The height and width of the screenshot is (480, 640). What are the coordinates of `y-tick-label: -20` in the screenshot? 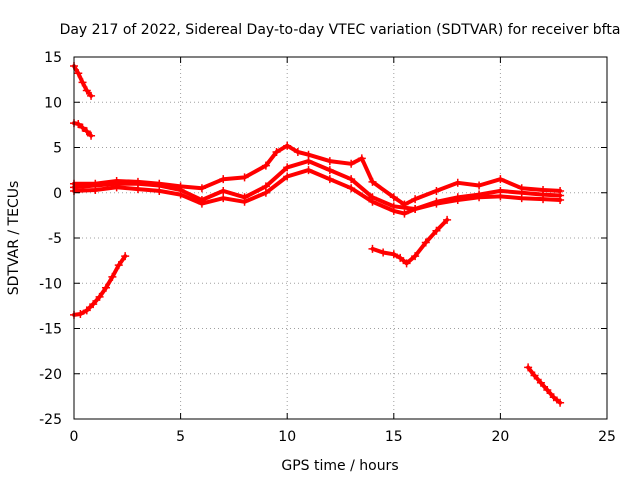 It's located at (50, 375).